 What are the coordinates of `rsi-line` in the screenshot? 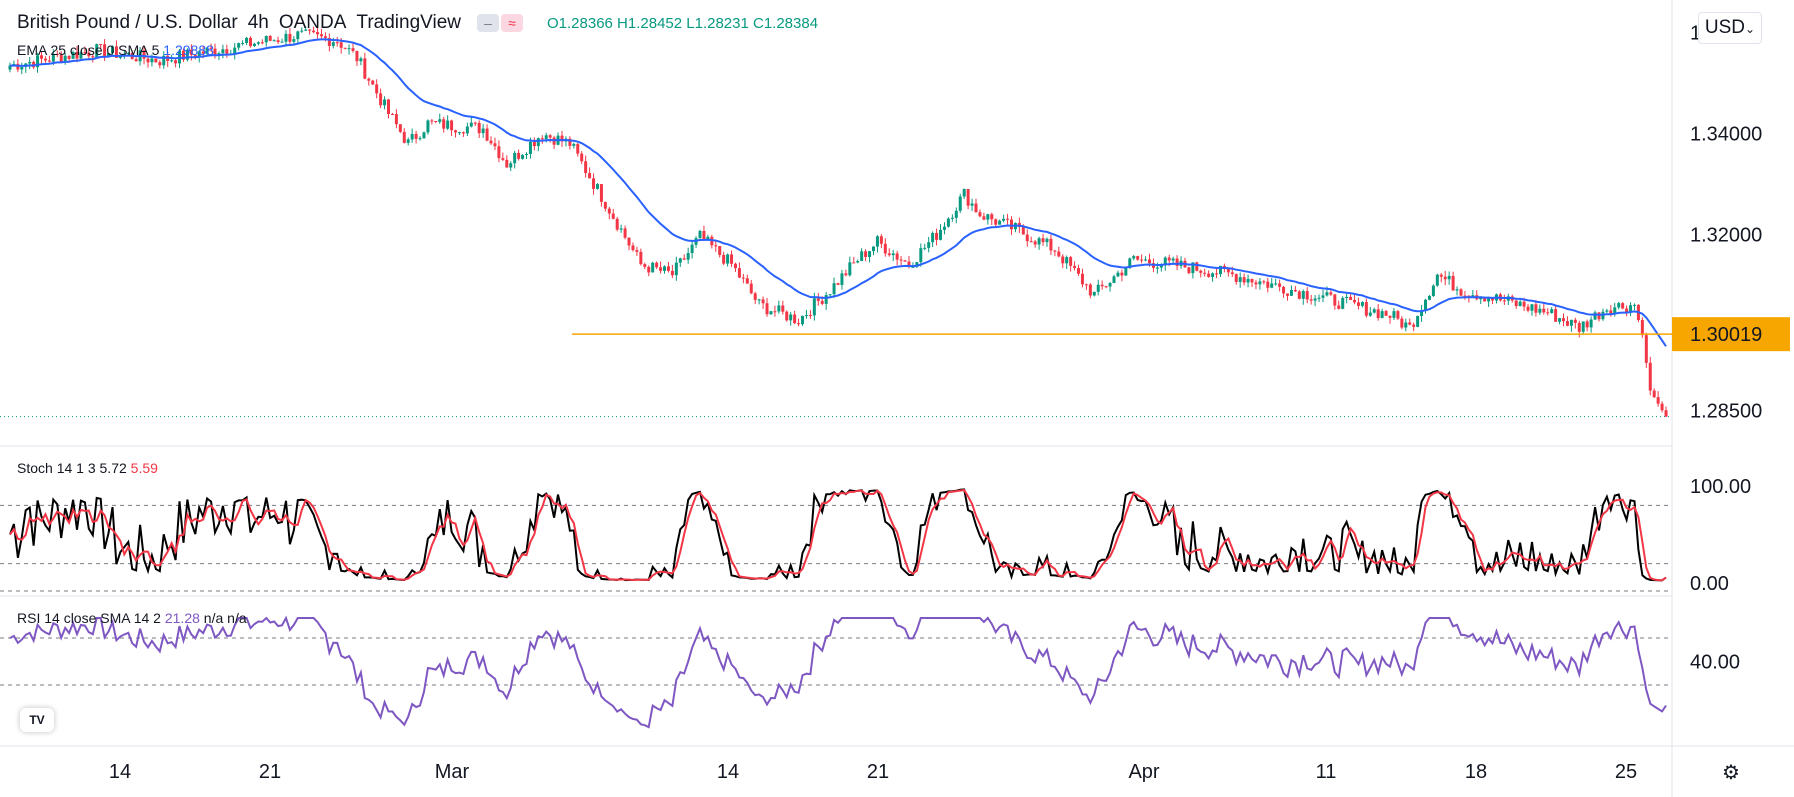 It's located at (838, 672).